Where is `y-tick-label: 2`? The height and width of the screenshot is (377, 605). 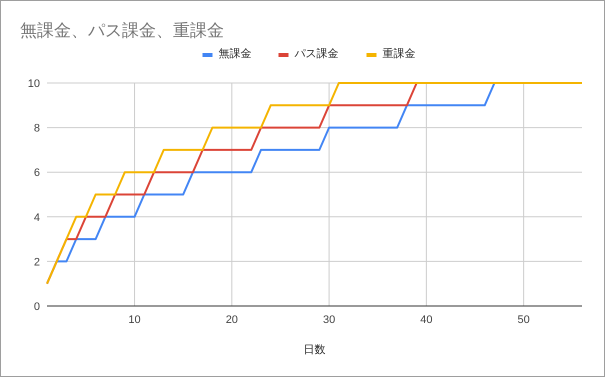 y-tick-label: 2 is located at coordinates (37, 262).